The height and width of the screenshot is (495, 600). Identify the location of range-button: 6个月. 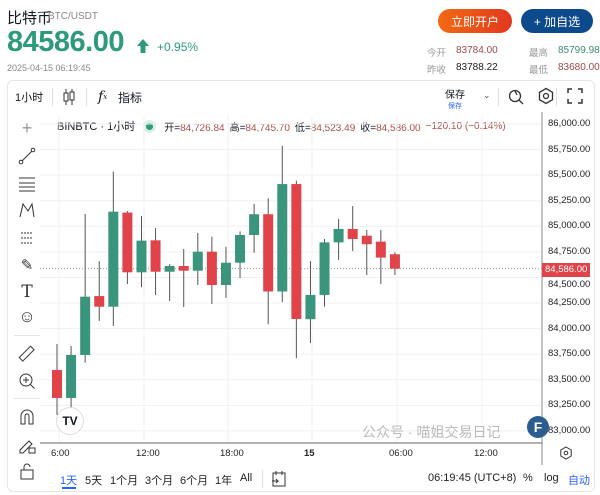
(194, 481).